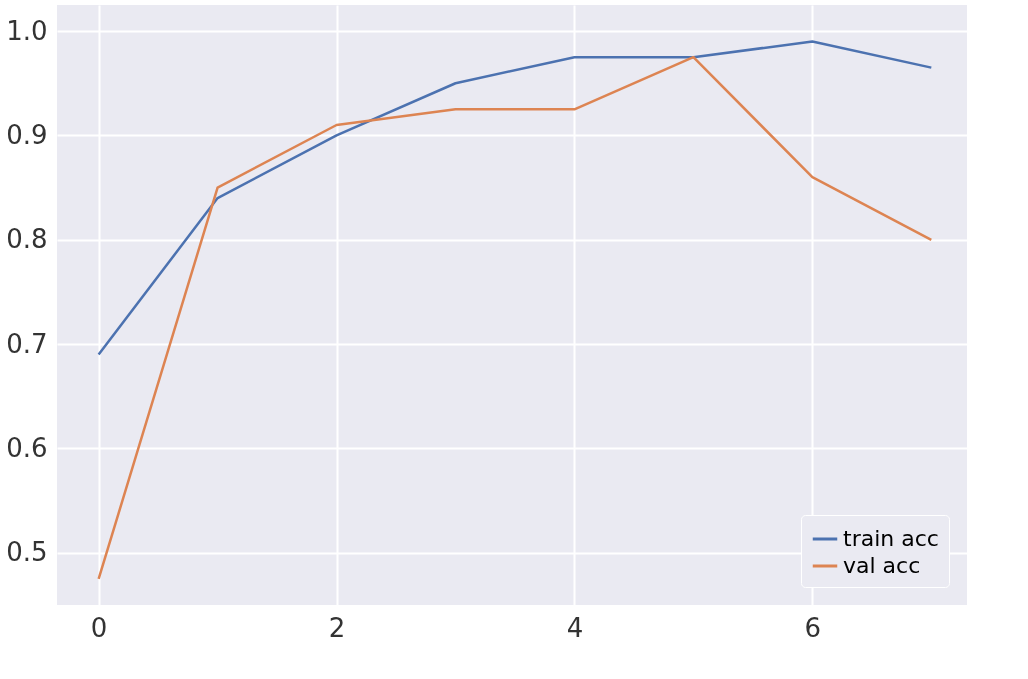  Describe the element at coordinates (27, 447) in the screenshot. I see `y-tick-label: 0.6` at that location.